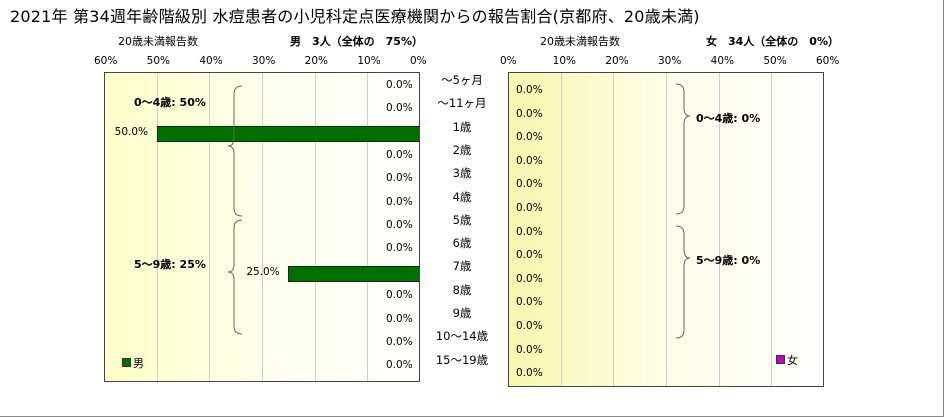  What do you see at coordinates (170, 264) in the screenshot?
I see `male-group-5-9-label: 5～9歳: 25%` at bounding box center [170, 264].